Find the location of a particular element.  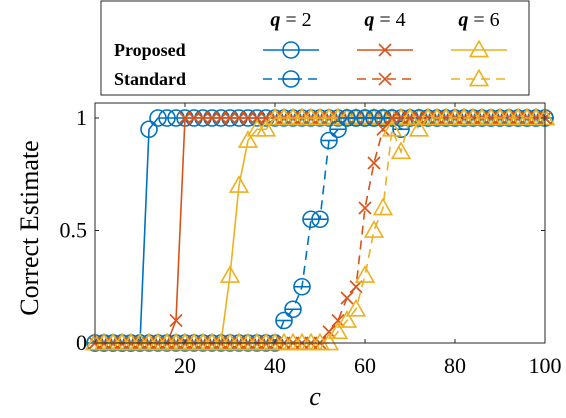

legend-row-label: Proposed is located at coordinates (150, 50).